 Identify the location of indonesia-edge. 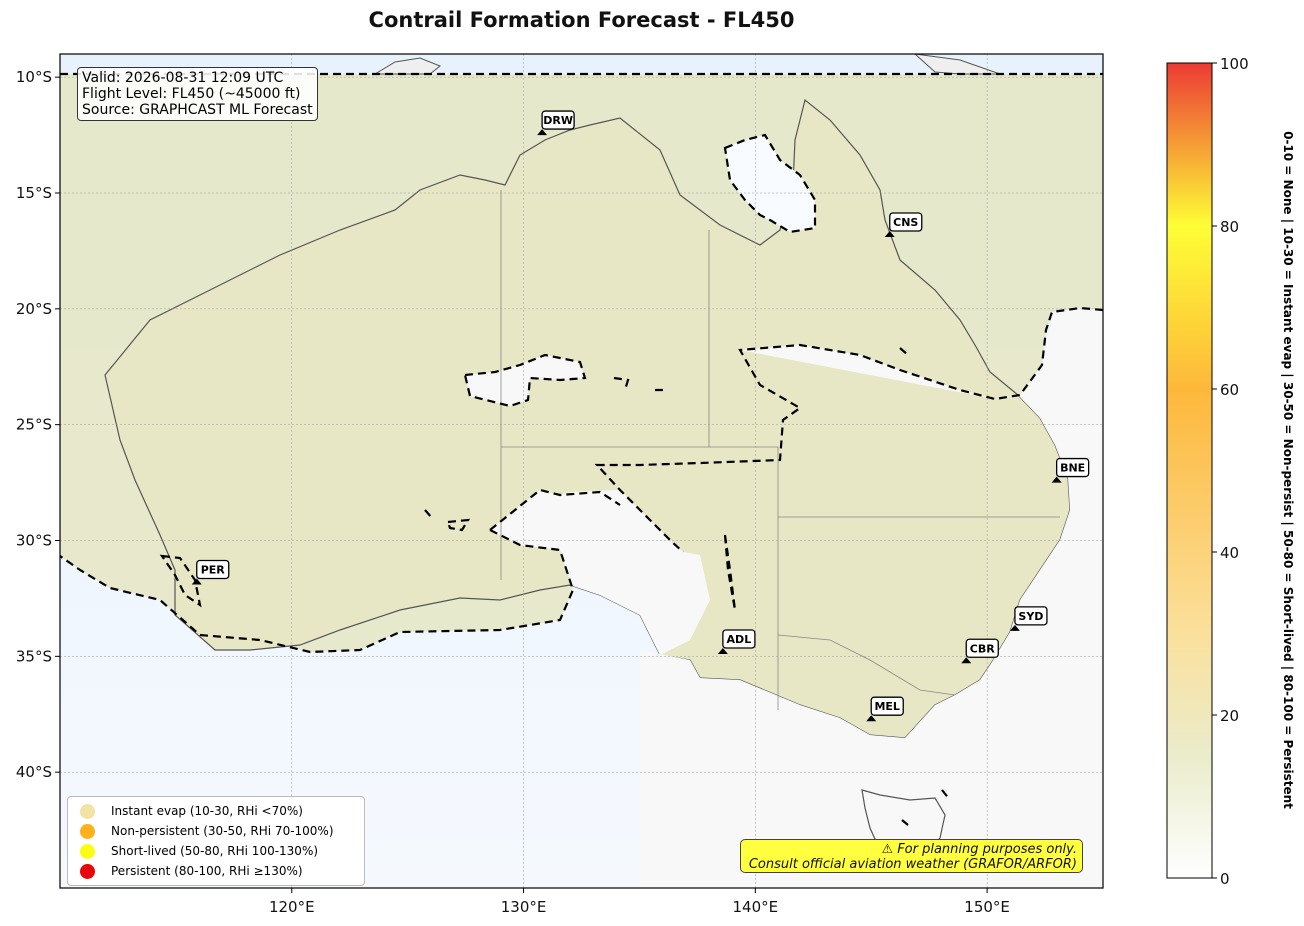
(407, 66).